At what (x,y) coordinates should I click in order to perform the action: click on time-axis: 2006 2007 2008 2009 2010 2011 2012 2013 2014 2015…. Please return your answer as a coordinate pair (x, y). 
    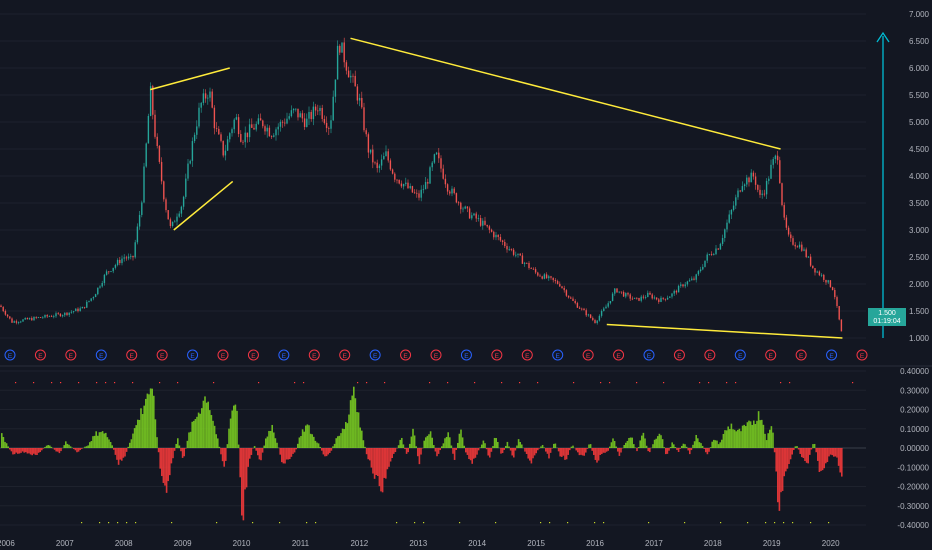
    Looking at the image, I should click on (420, 543).